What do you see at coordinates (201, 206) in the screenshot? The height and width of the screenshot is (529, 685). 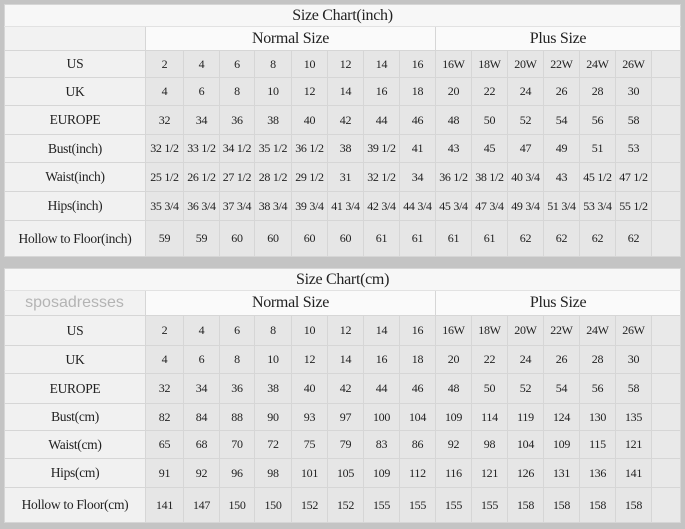 I see `table-cell: 36 3/4` at bounding box center [201, 206].